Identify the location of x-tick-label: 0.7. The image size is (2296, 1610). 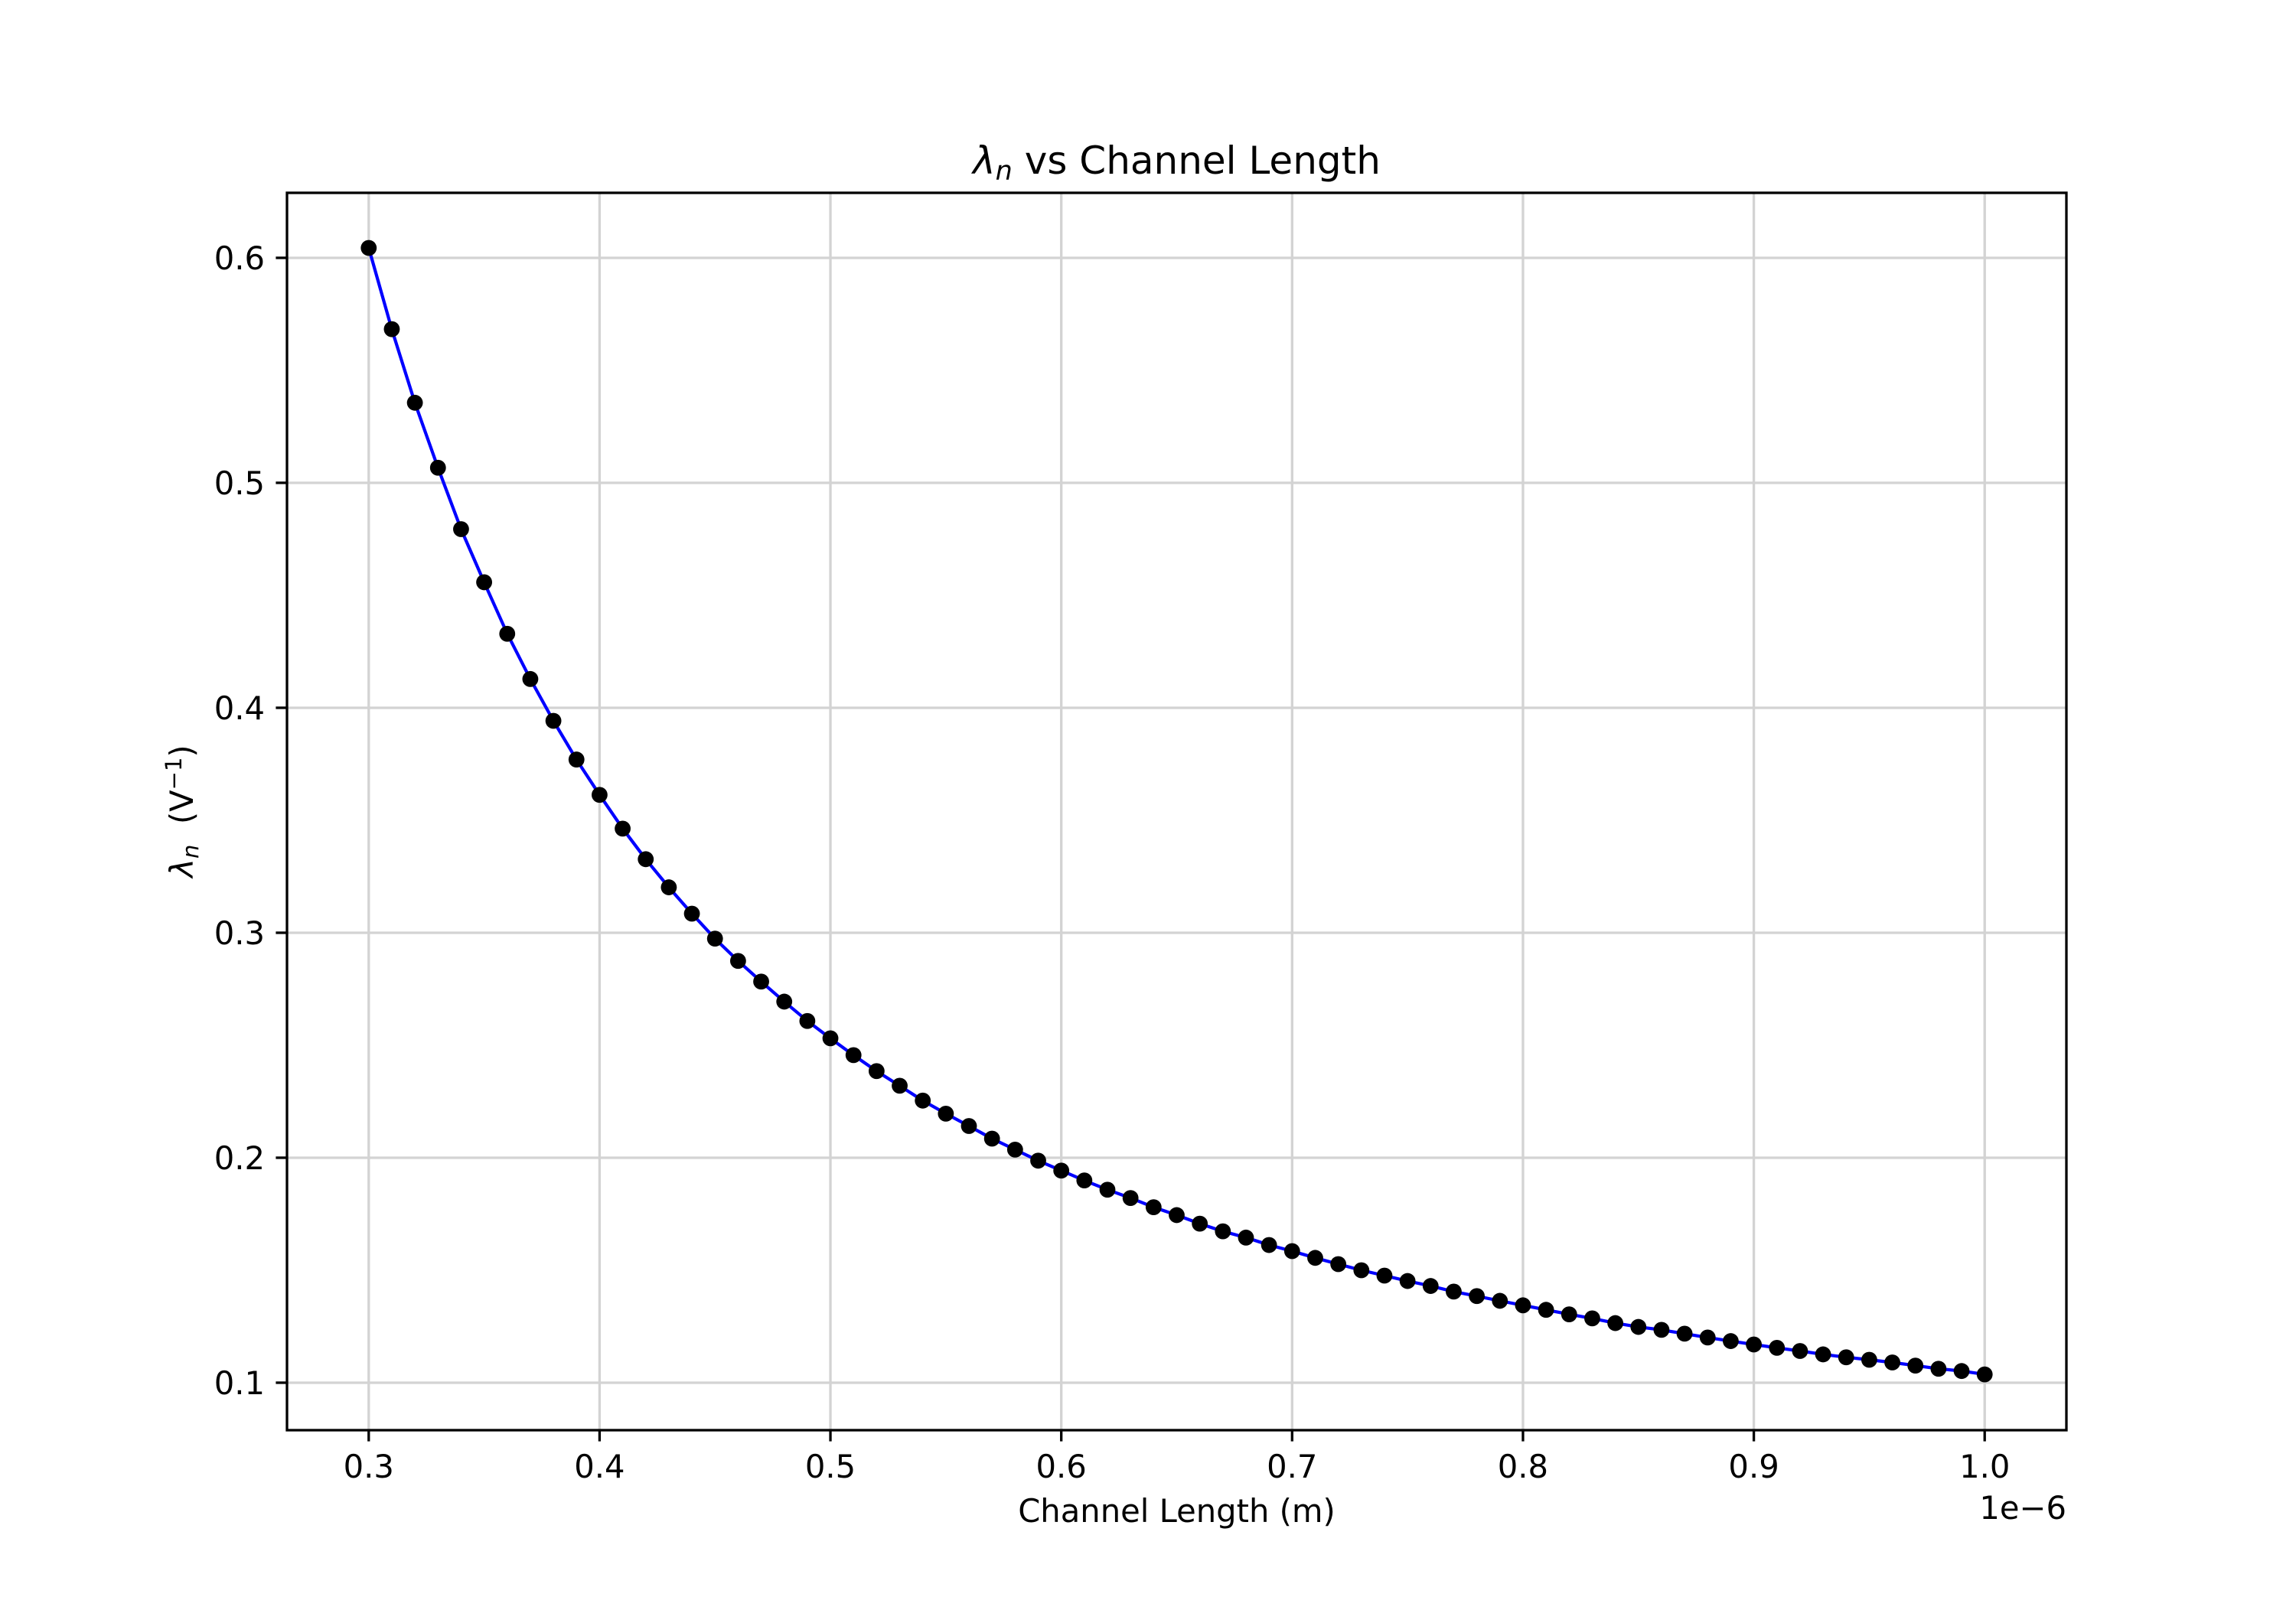
(1292, 1466).